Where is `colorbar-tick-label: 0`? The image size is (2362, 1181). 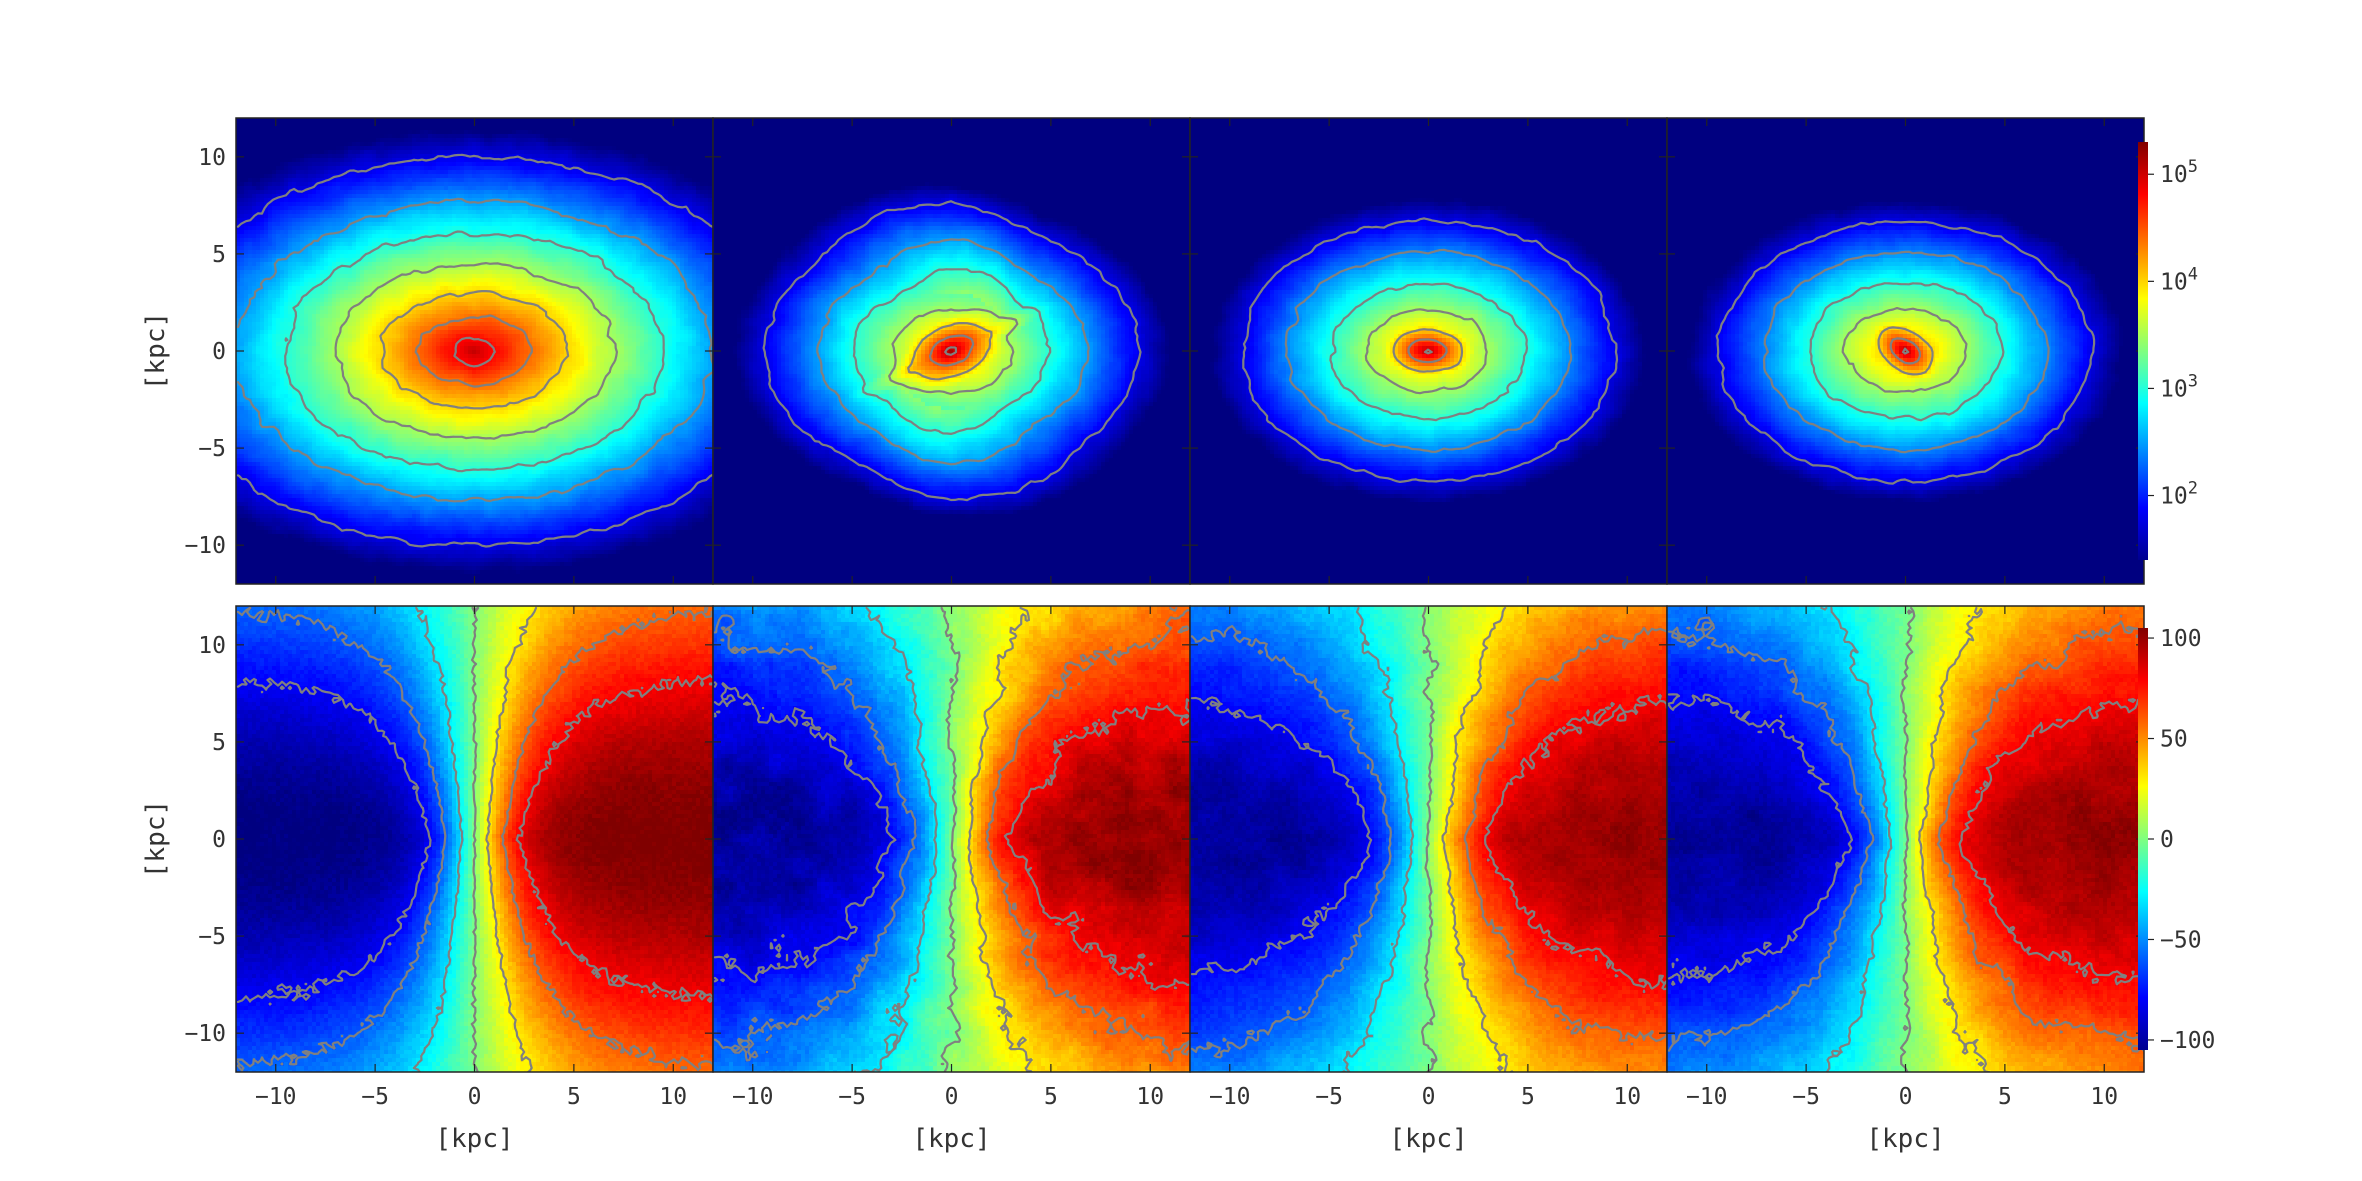
colorbar-tick-label: 0 is located at coordinates (2167, 840).